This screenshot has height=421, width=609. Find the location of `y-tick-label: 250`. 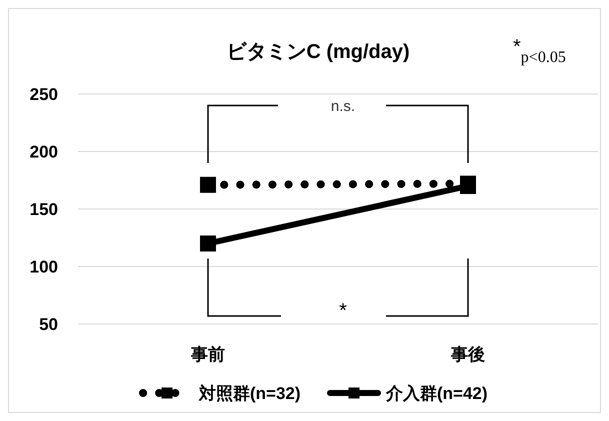

y-tick-label: 250 is located at coordinates (44, 94).